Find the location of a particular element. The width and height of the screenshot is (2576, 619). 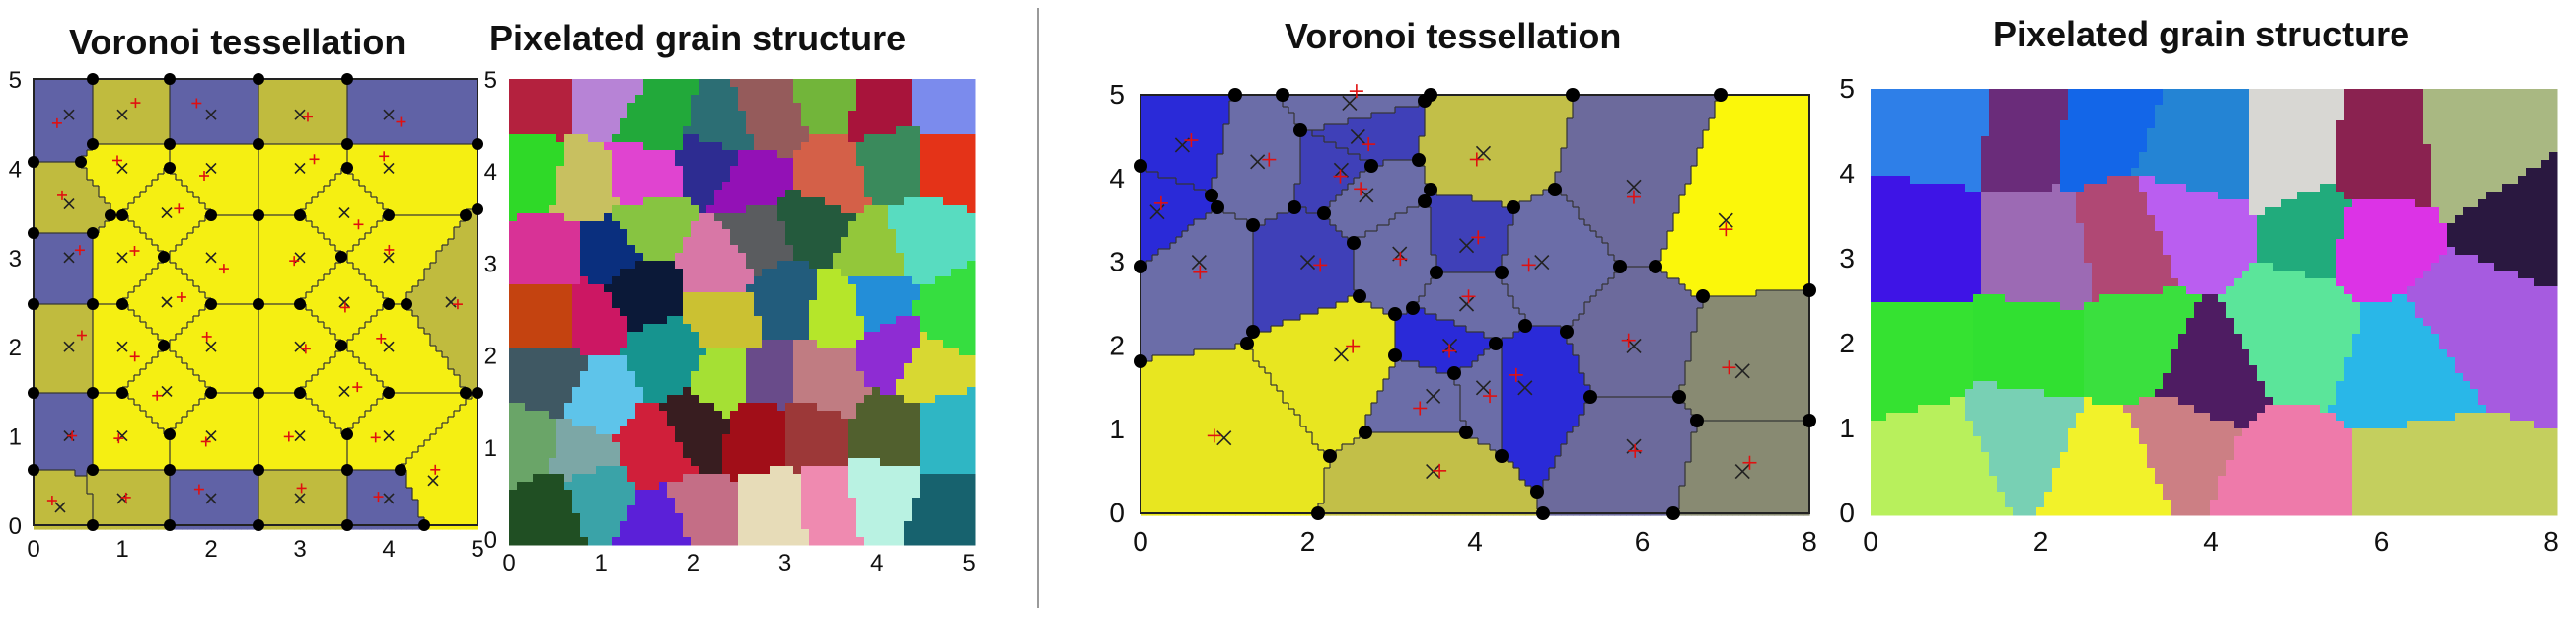

right-pixelated-ytick-label: 0 is located at coordinates (1847, 513).